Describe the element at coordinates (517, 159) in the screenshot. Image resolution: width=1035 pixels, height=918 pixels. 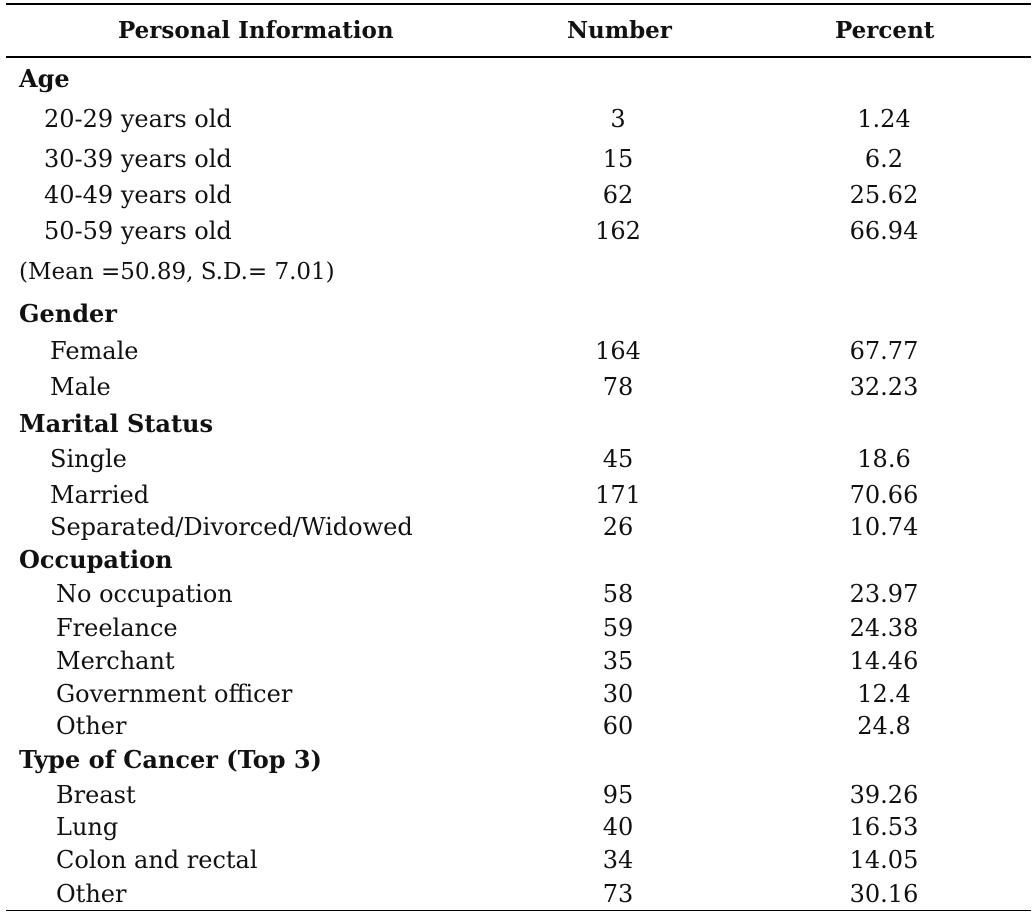
I see `table-row: 30-39 years old 15 6.2` at that location.